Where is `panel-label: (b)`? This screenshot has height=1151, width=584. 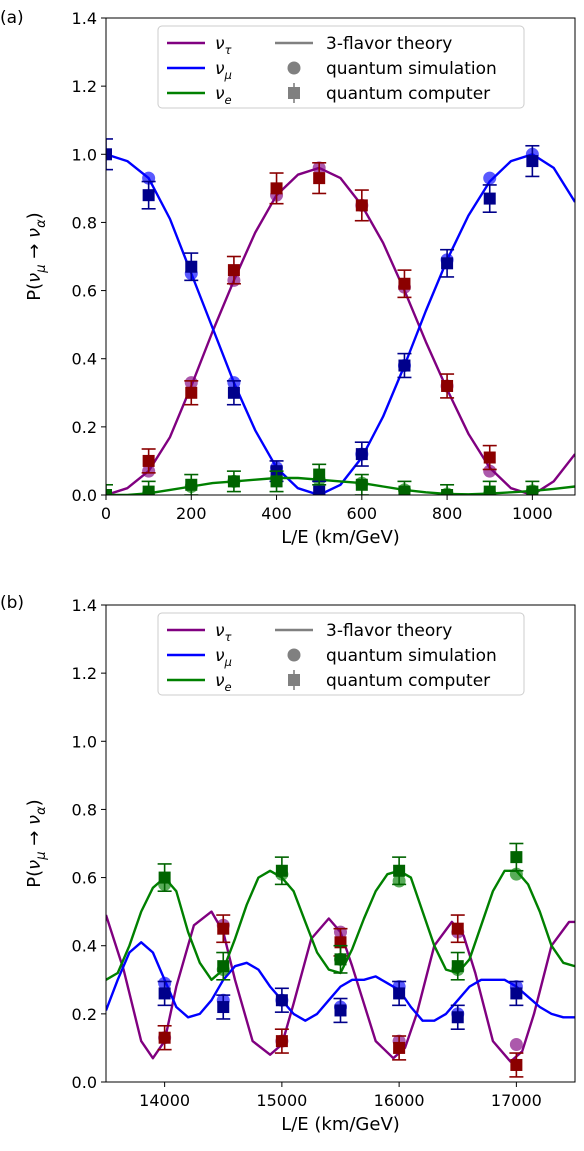
panel-label: (b) is located at coordinates (12, 603).